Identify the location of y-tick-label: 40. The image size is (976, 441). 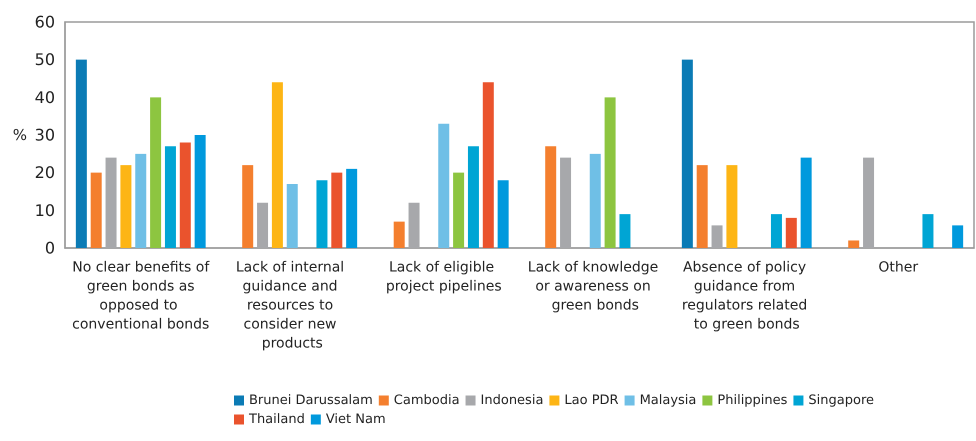
(44, 97).